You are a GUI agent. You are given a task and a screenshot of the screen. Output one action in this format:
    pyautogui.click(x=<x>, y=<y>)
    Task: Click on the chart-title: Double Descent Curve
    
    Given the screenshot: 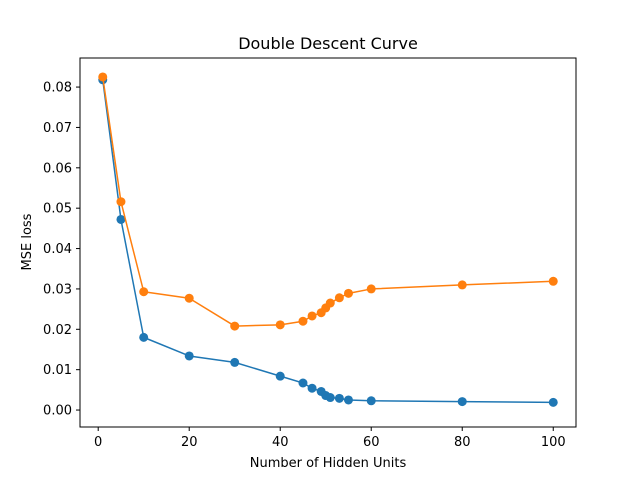 What is the action you would take?
    pyautogui.click(x=328, y=43)
    